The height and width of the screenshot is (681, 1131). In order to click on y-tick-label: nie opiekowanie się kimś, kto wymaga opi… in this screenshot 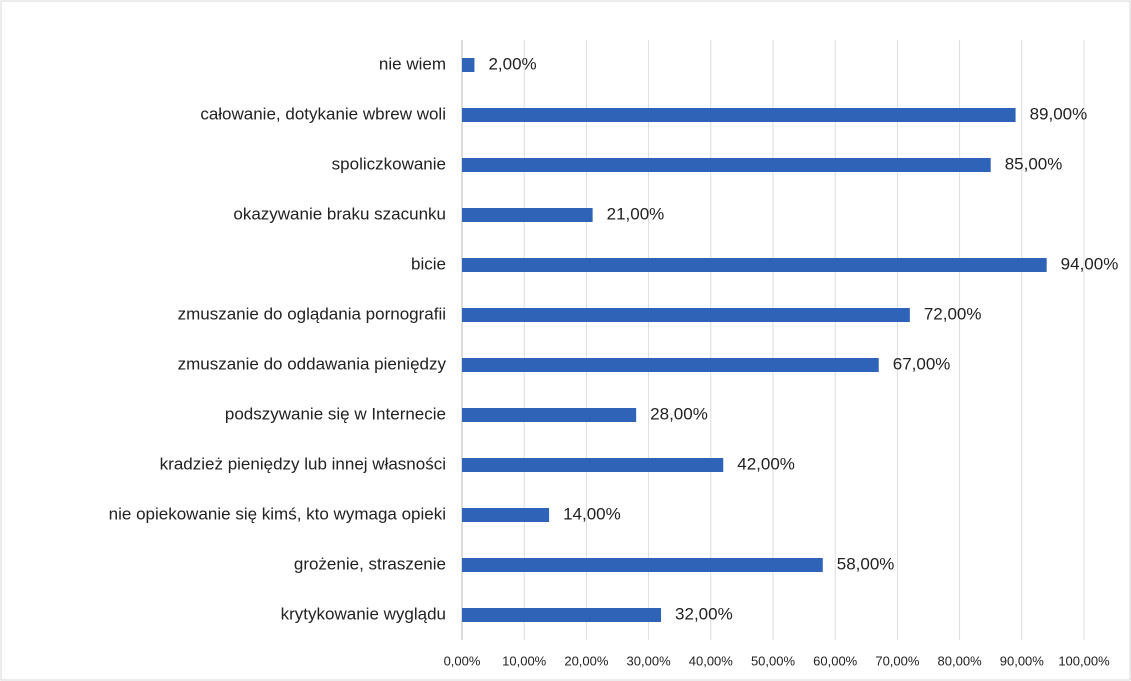, I will do `click(277, 513)`.